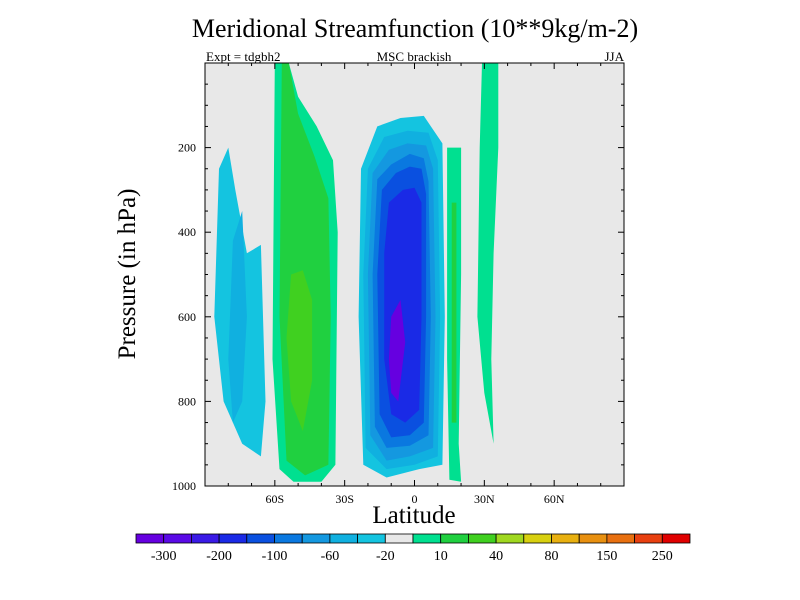  I want to click on season-label: JJA, so click(614, 56).